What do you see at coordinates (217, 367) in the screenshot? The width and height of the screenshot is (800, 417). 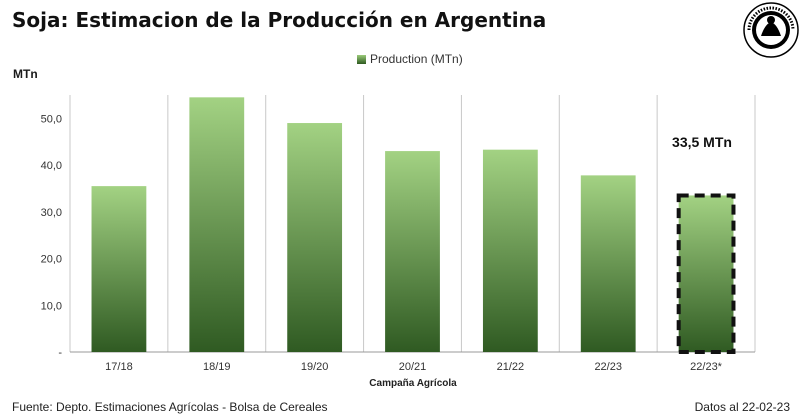 I see `x-tick-label: 18/19` at bounding box center [217, 367].